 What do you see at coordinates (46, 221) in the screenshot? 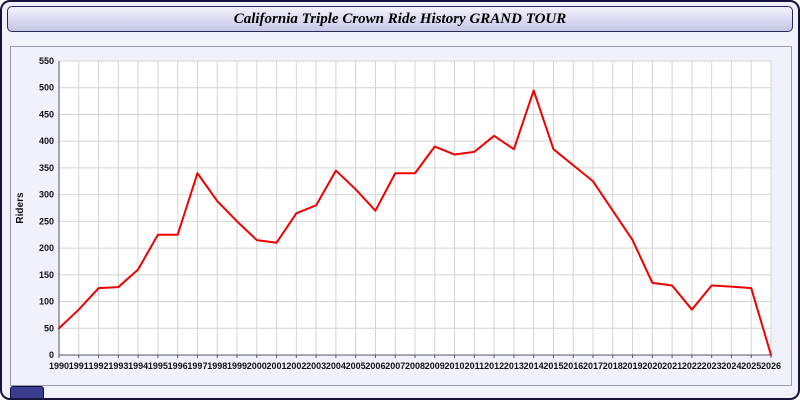
I see `svg-text: 250` at bounding box center [46, 221].